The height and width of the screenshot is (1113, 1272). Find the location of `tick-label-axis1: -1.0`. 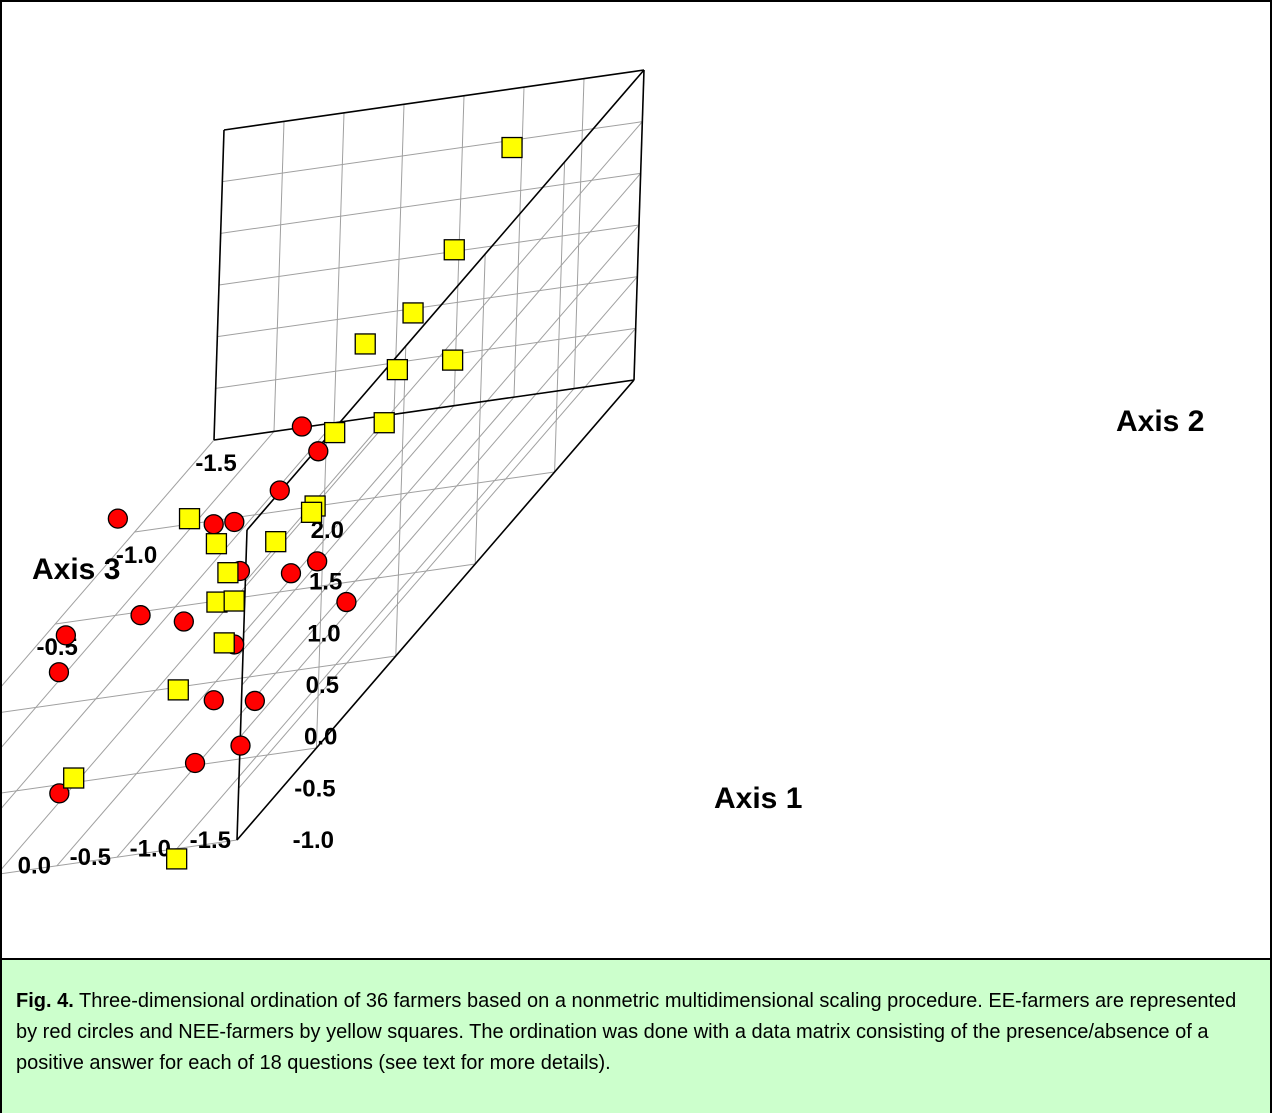

tick-label-axis1: -1.0 is located at coordinates (136, 555).